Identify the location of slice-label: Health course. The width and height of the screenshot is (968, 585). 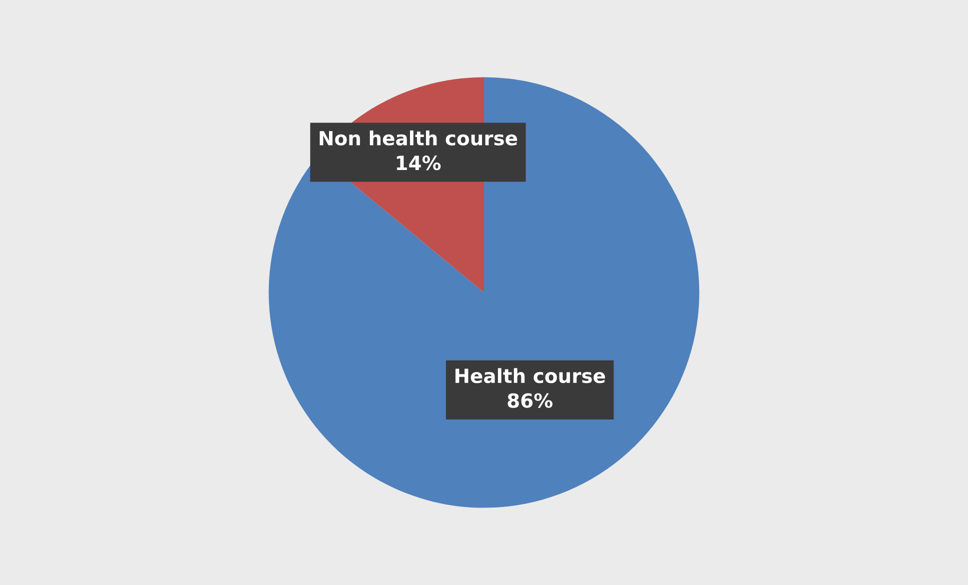
(531, 376).